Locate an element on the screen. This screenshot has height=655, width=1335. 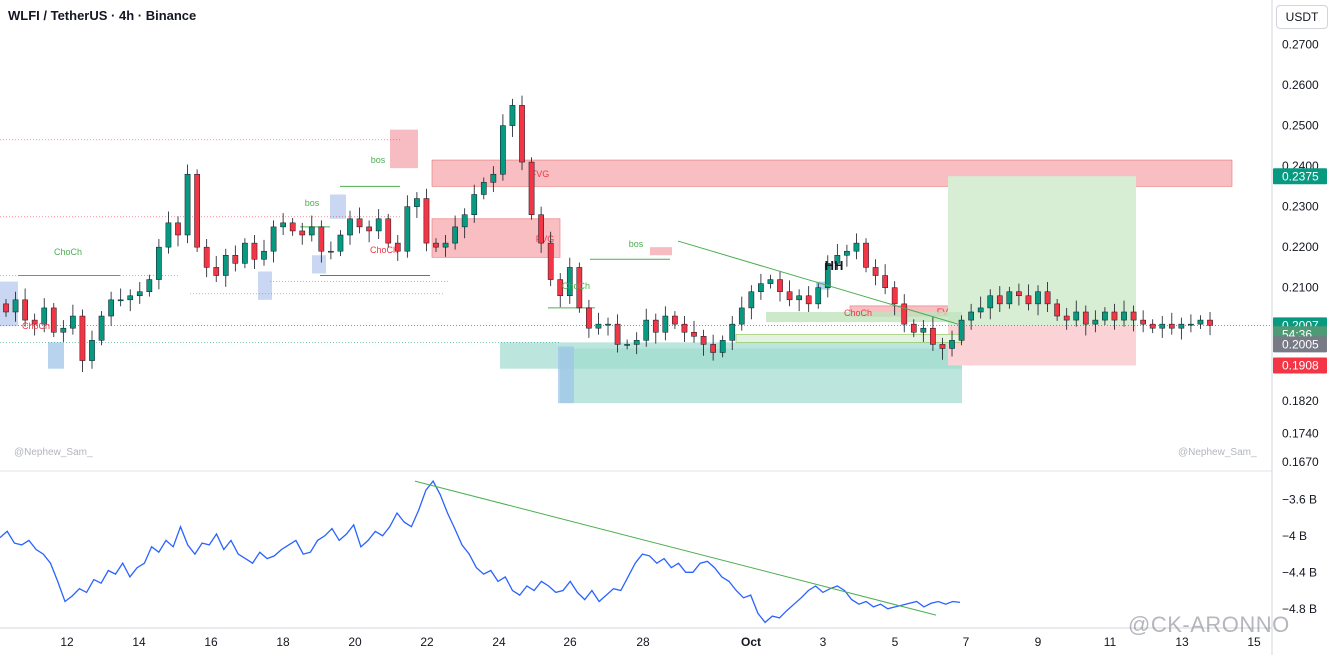
price-tag-target is located at coordinates (1300, 176).